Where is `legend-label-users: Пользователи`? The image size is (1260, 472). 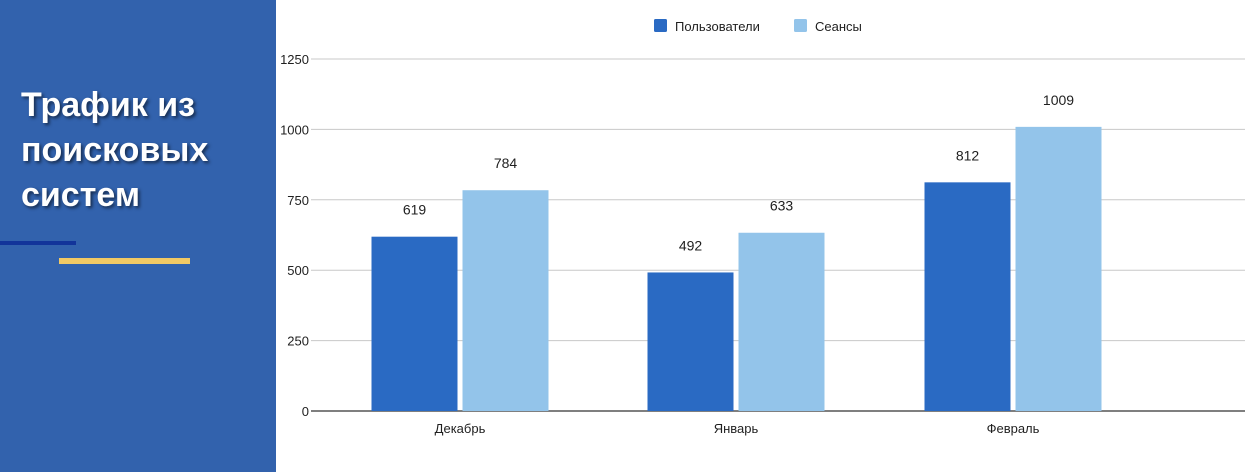
legend-label-users: Пользователи is located at coordinates (717, 26).